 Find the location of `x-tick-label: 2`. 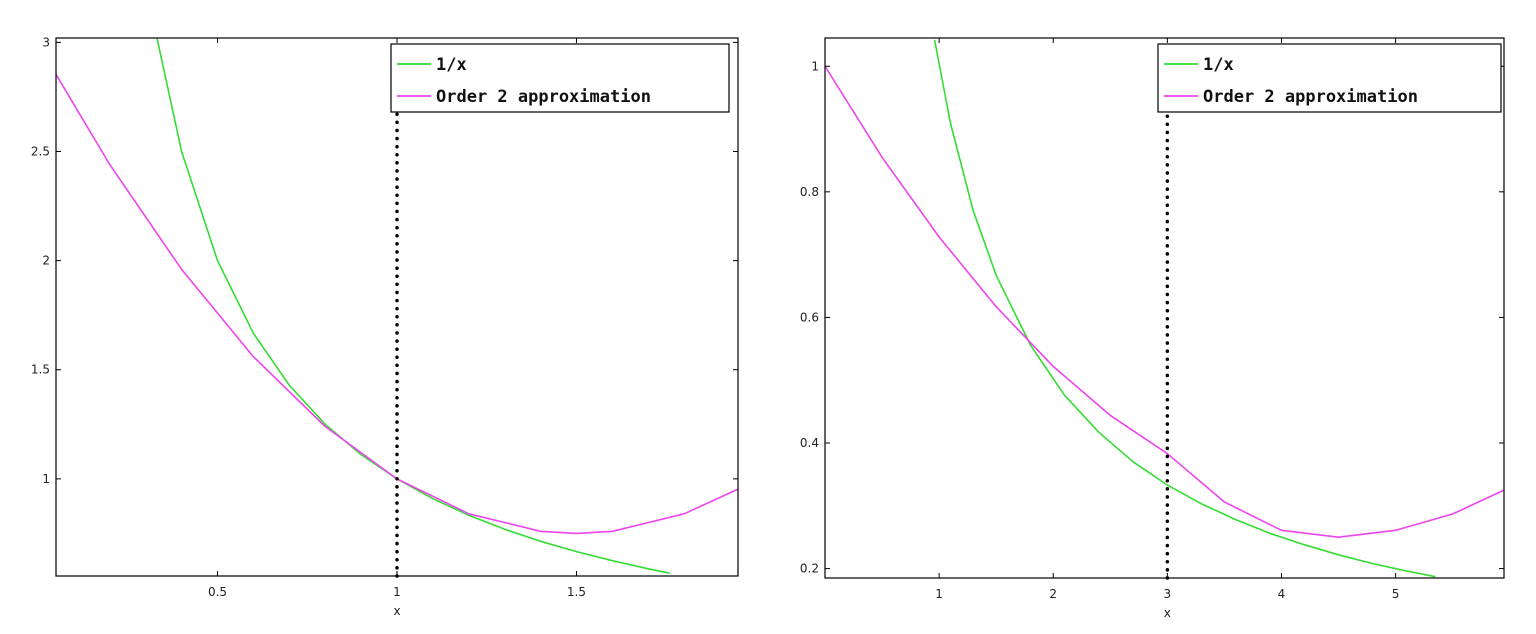

x-tick-label: 2 is located at coordinates (1053, 594).